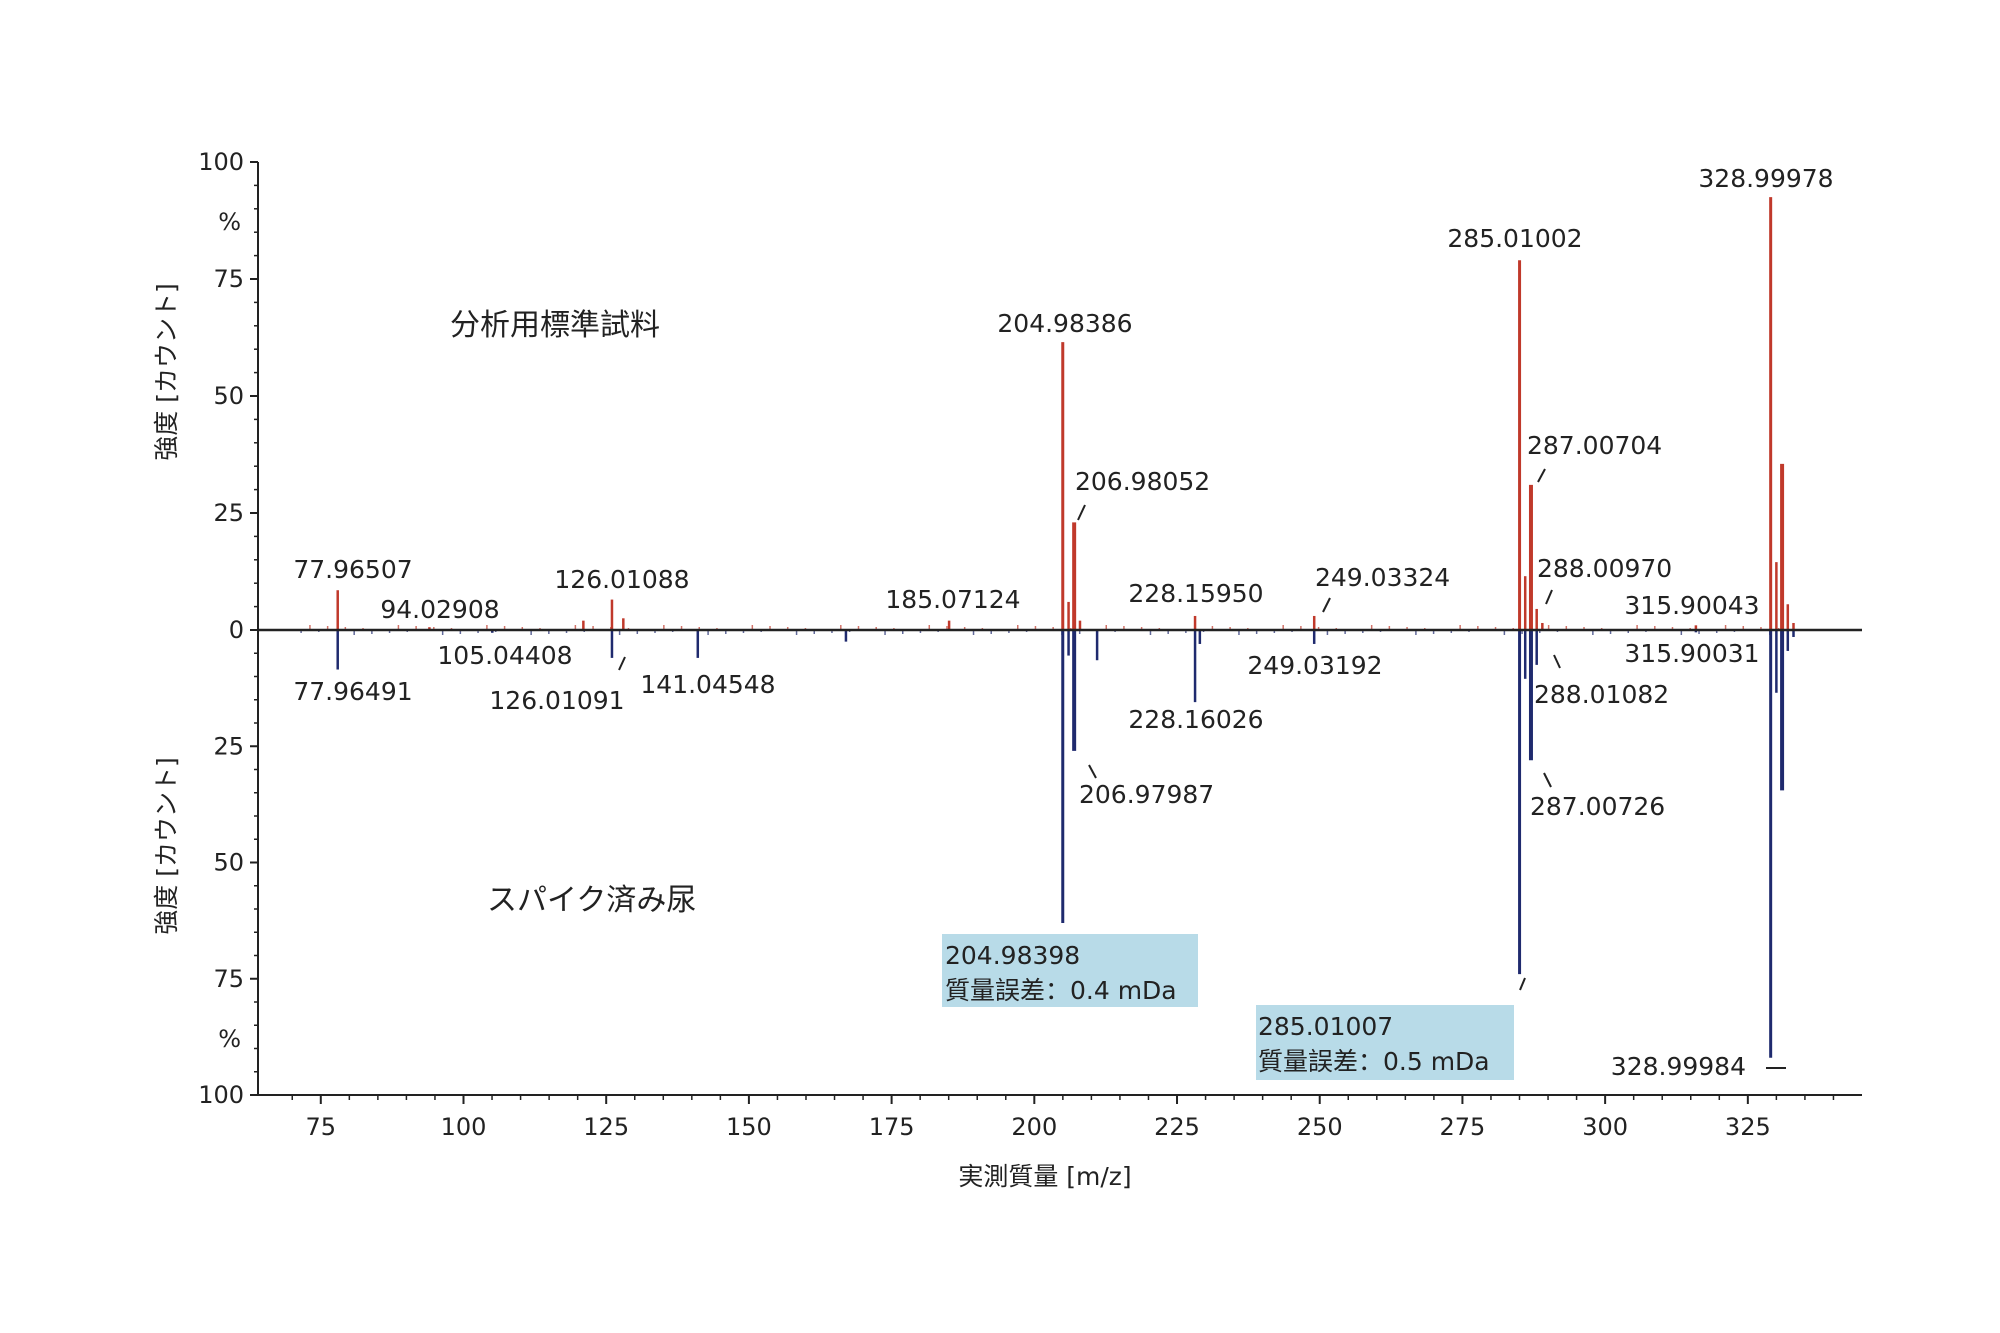 The height and width of the screenshot is (1333, 2000). Describe the element at coordinates (1195, 719) in the screenshot. I see `peak-label: 228.16026` at that location.